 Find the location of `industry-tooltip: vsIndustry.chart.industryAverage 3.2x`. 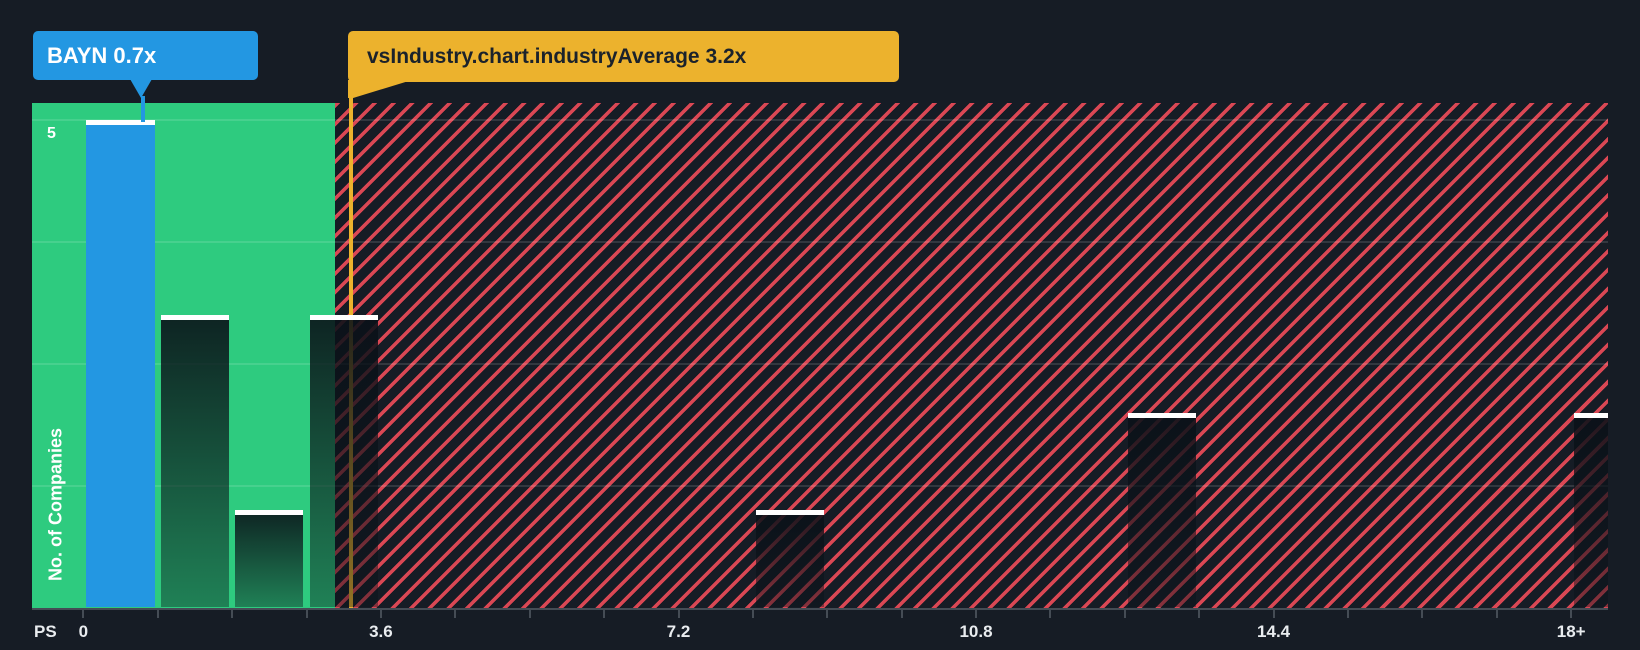

industry-tooltip: vsIndustry.chart.industryAverage 3.2x is located at coordinates (623, 56).